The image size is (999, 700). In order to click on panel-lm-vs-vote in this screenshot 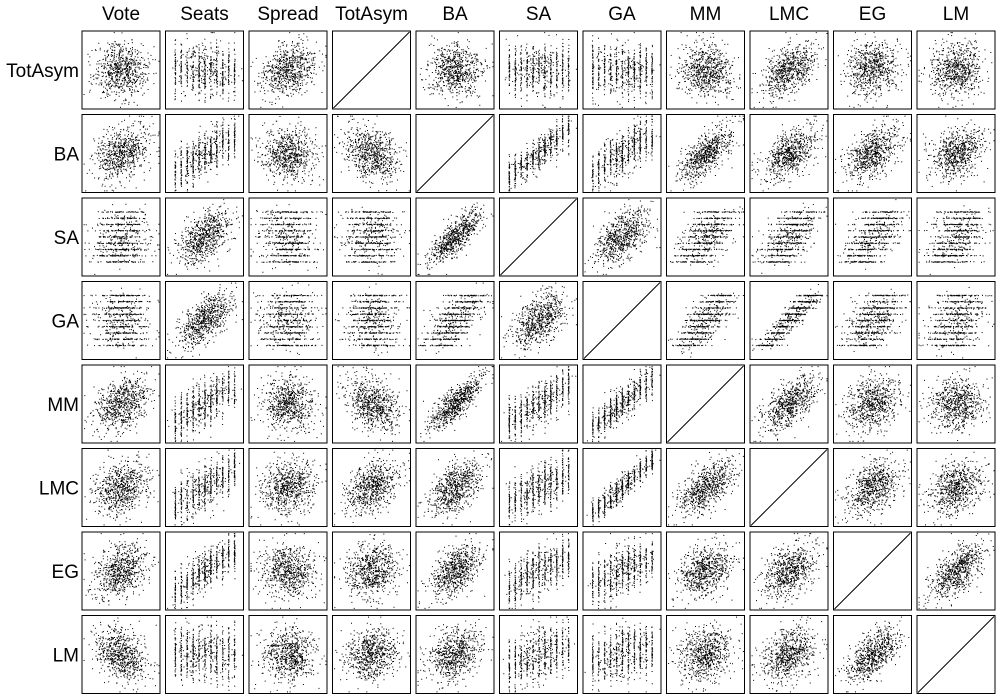, I will do `click(121, 654)`.